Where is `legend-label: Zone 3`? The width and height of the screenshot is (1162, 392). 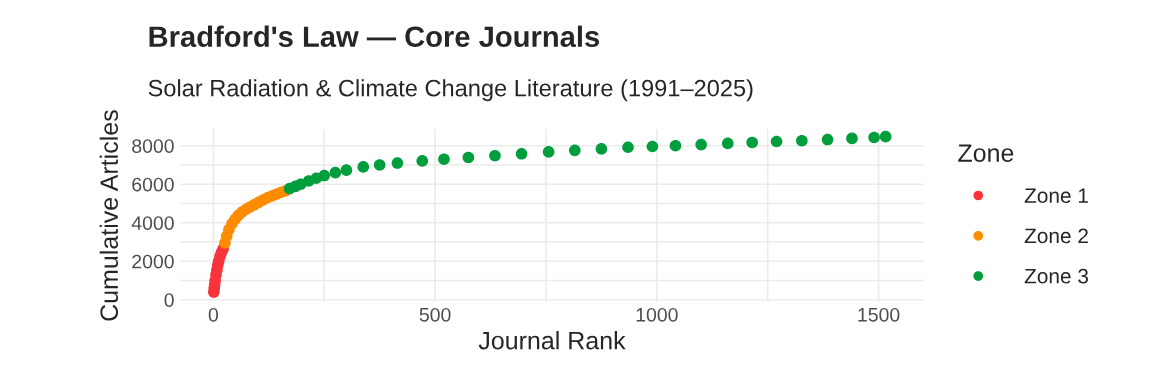 legend-label: Zone 3 is located at coordinates (1056, 276).